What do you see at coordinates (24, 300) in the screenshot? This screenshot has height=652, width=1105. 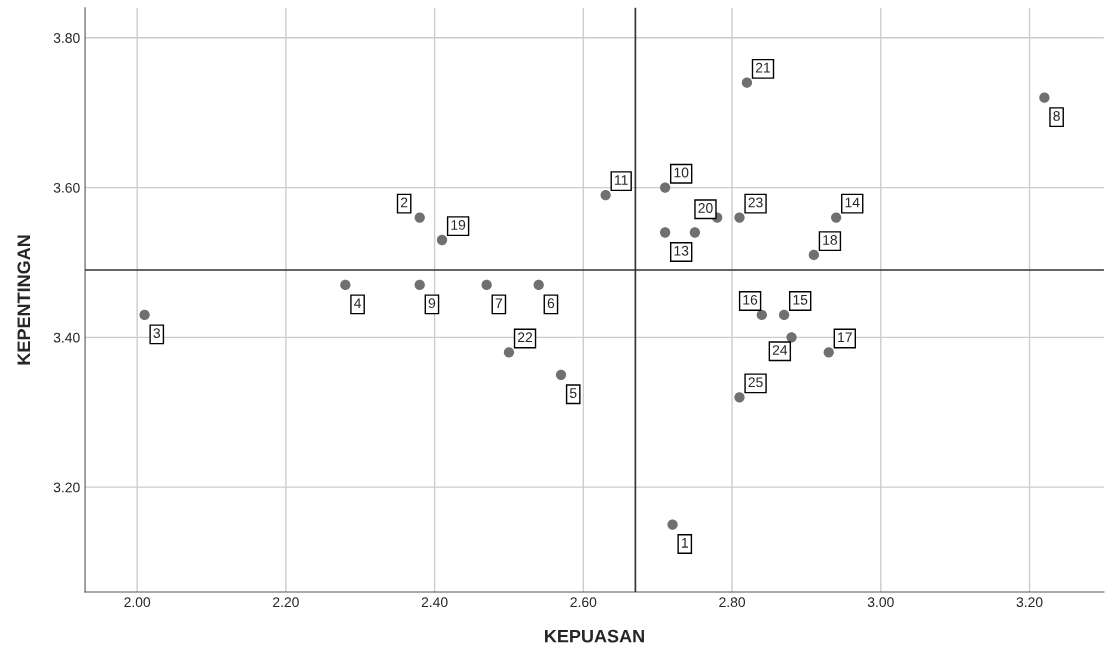 I see `y-axis-title: KEPENTINGAN` at bounding box center [24, 300].